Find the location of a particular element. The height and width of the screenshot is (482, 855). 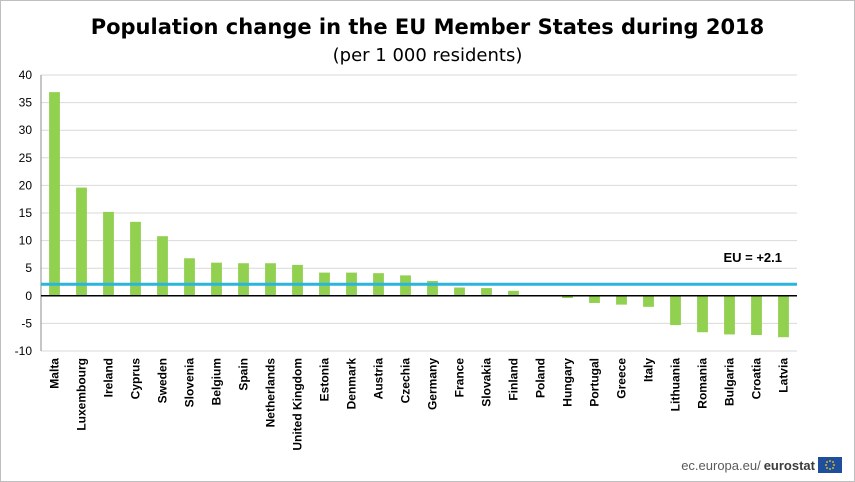

x-category-label: Ireland is located at coordinates (109, 377).